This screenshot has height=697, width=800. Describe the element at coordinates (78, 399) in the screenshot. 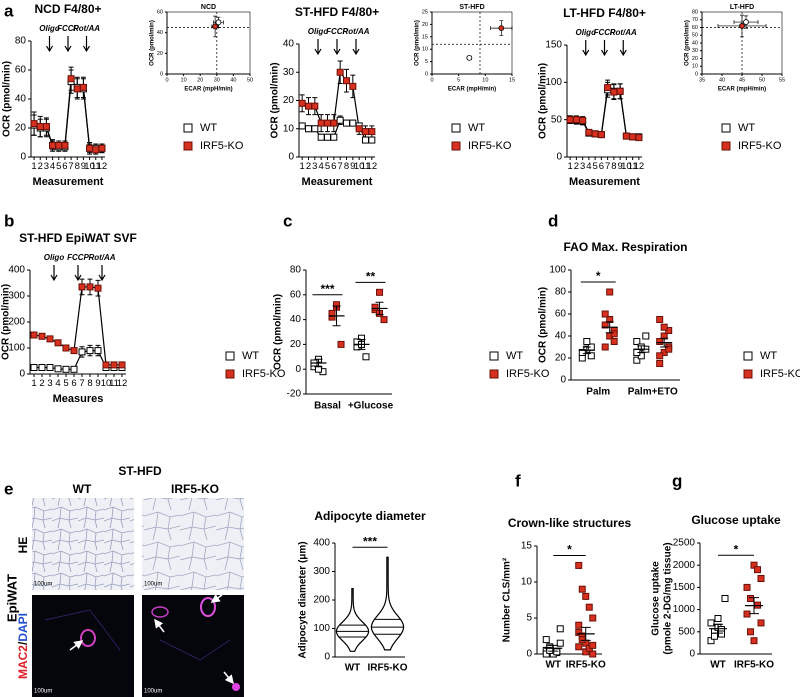

I see `x-axis-label: Measures` at that location.